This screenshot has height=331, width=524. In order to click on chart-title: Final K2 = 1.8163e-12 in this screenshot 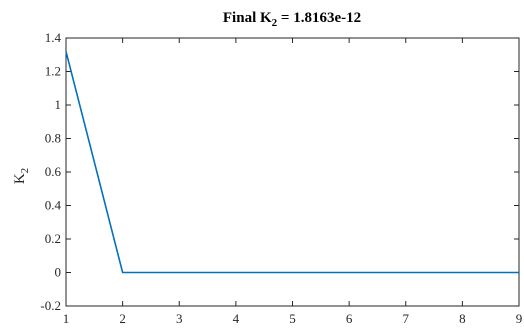, I will do `click(292, 19)`.